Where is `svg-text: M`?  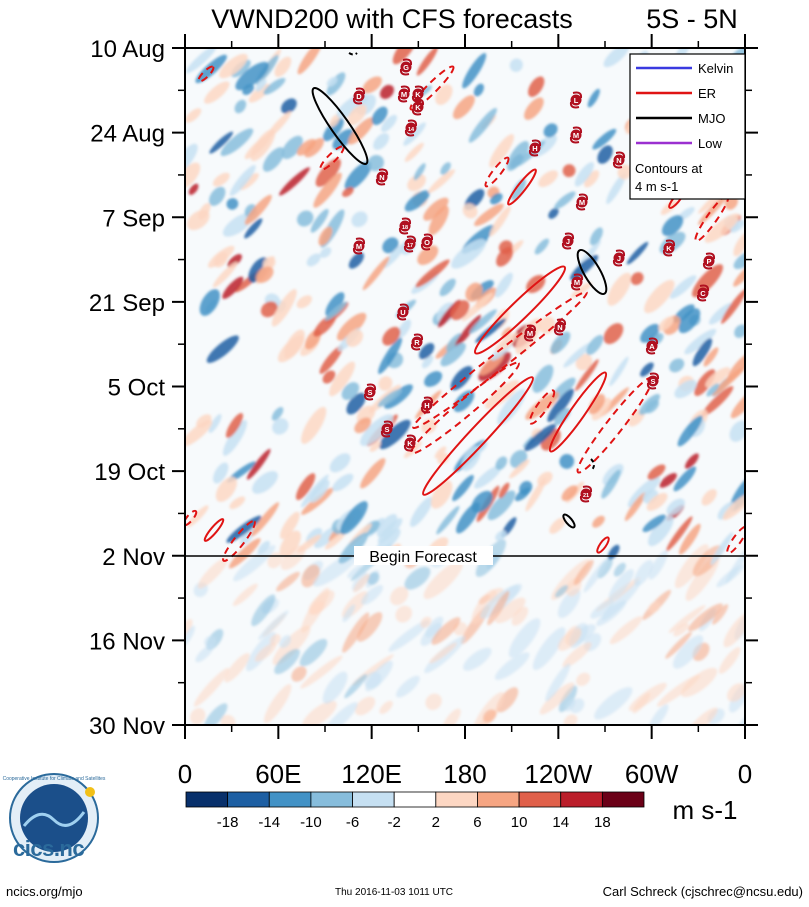 svg-text: M is located at coordinates (404, 94).